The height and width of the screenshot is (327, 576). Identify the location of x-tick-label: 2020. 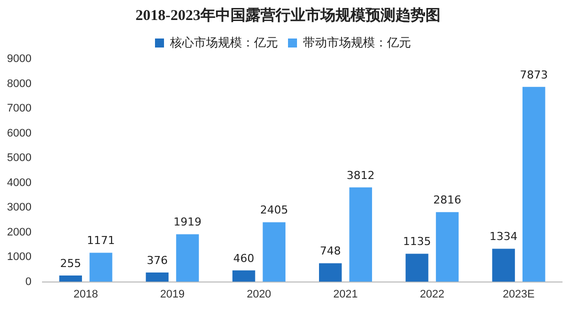
(259, 294).